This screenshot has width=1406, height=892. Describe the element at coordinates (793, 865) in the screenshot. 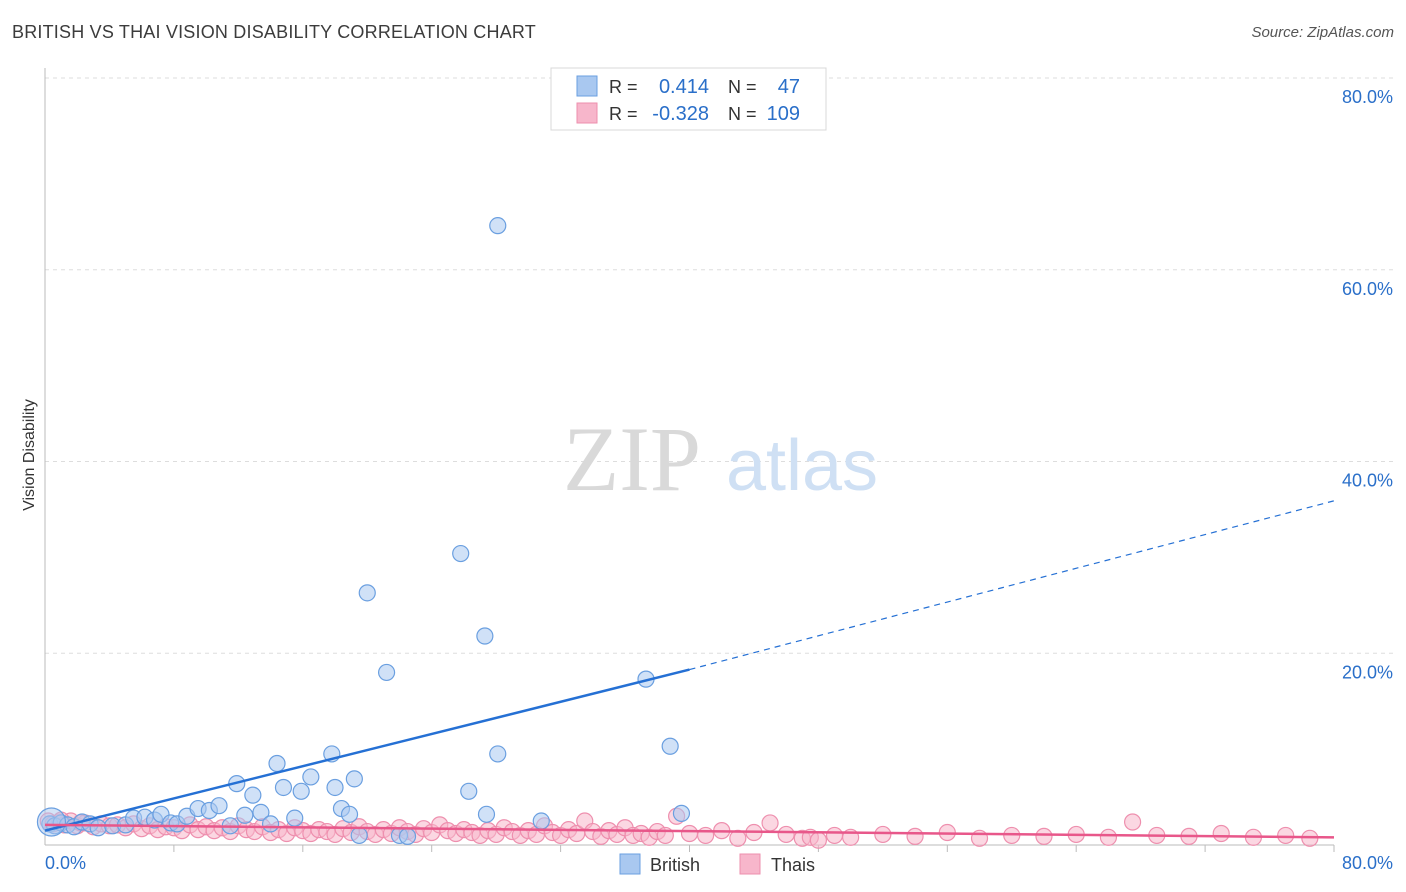

I see `legend-thais-label: Thais` at that location.